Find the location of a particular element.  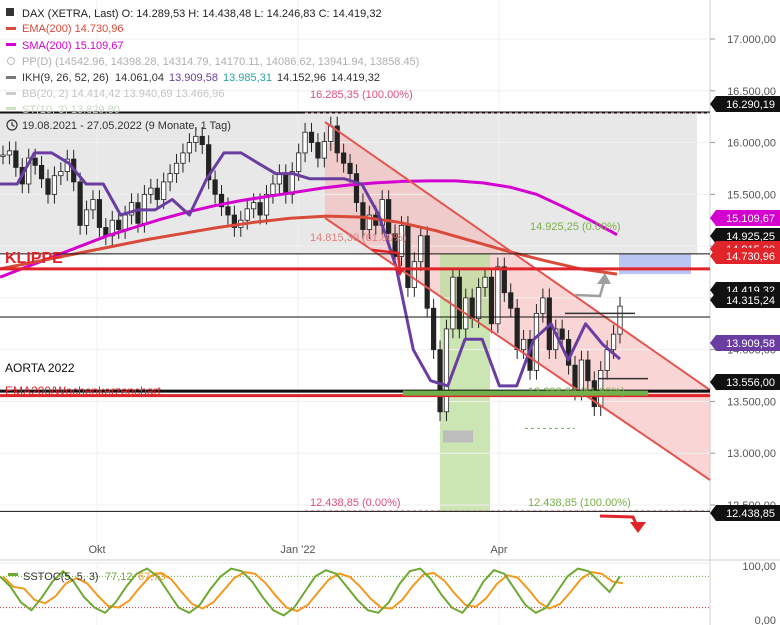

x-tick-label: Apr is located at coordinates (498, 550).